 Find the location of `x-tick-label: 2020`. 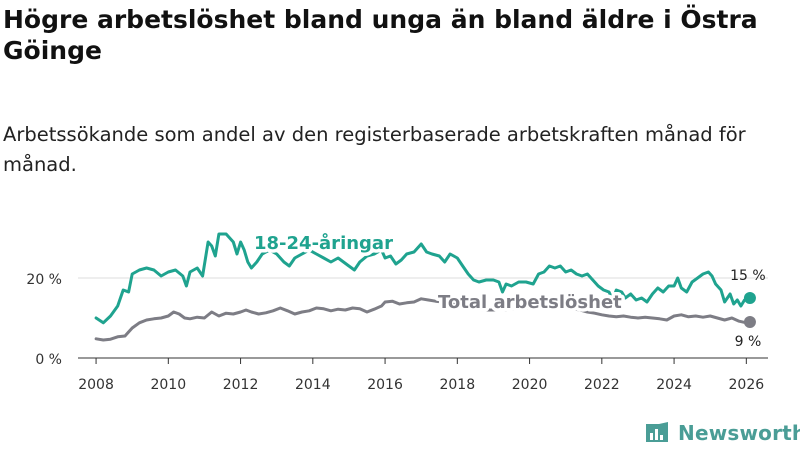

x-tick-label: 2020 is located at coordinates (530, 385).